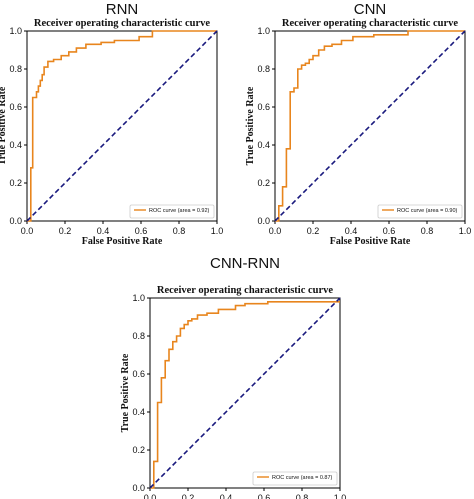 The width and height of the screenshot is (474, 499). What do you see at coordinates (179, 211) in the screenshot?
I see `legend-label: ROC curve (area = 0.92)` at bounding box center [179, 211].